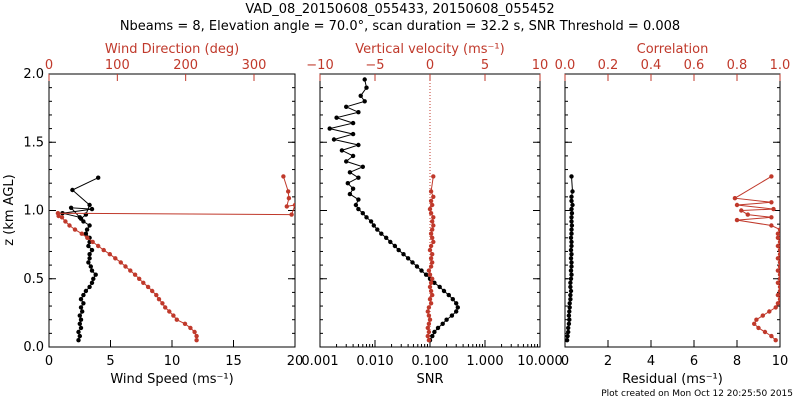  Describe the element at coordinates (737, 65) in the screenshot. I see `top-tick-label: 0.8` at that location.